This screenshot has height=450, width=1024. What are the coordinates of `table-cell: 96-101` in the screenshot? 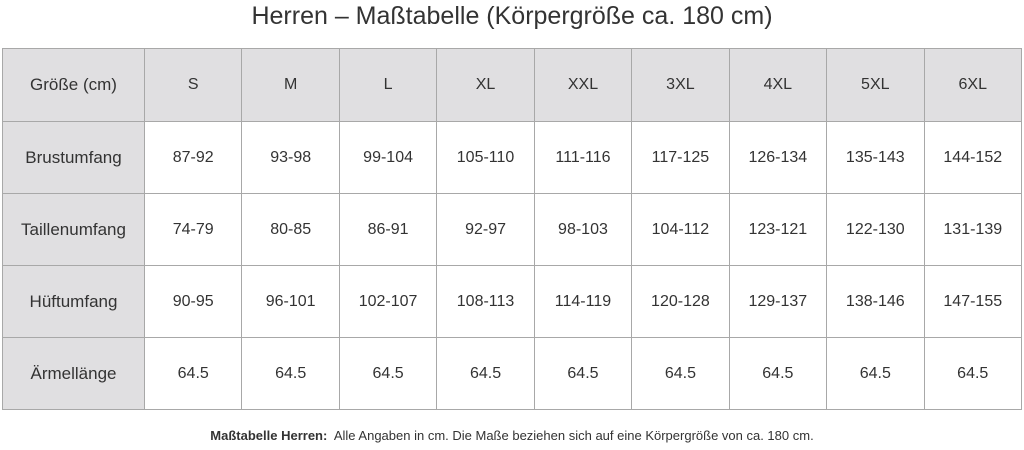 It's located at (290, 301).